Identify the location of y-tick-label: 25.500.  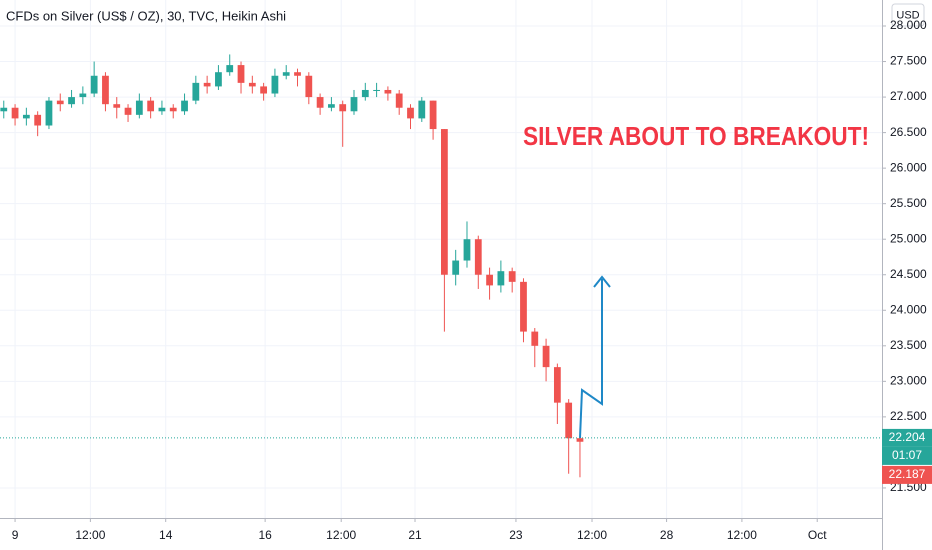
(908, 203).